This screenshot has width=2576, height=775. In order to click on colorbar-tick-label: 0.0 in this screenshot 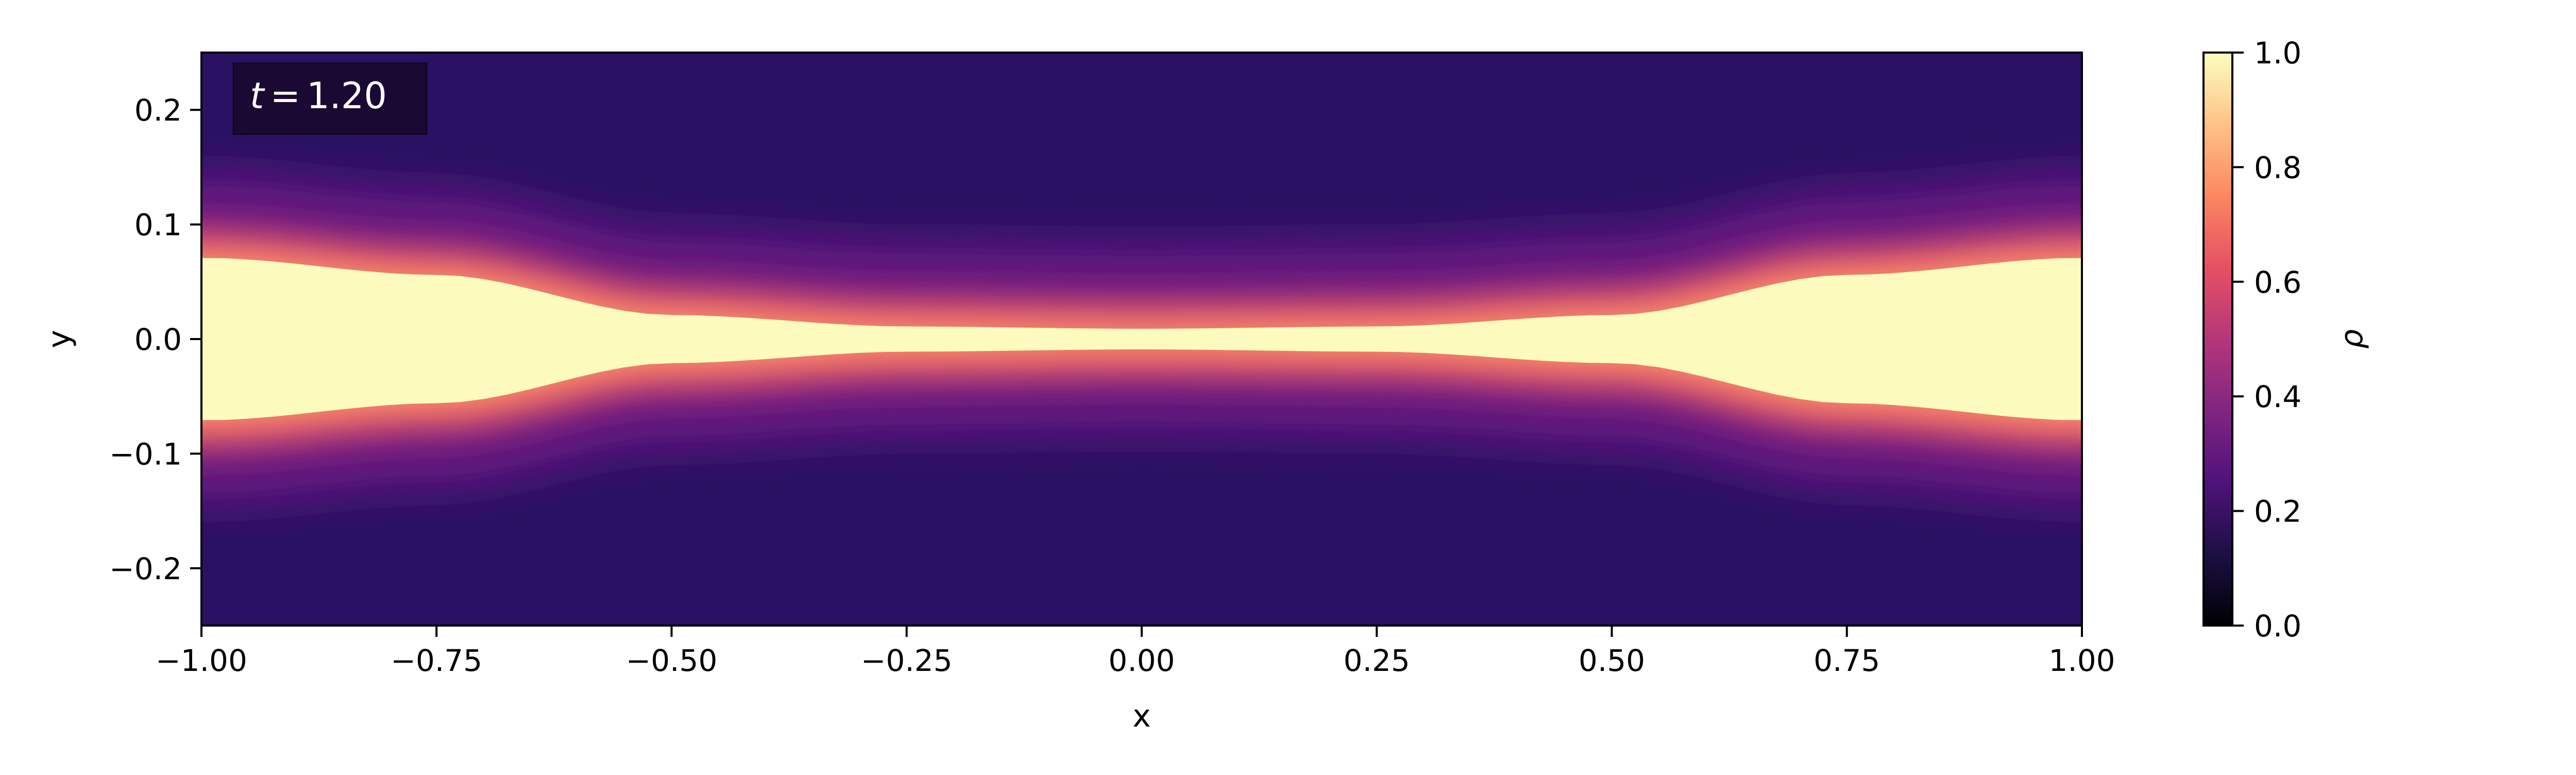, I will do `click(2277, 626)`.